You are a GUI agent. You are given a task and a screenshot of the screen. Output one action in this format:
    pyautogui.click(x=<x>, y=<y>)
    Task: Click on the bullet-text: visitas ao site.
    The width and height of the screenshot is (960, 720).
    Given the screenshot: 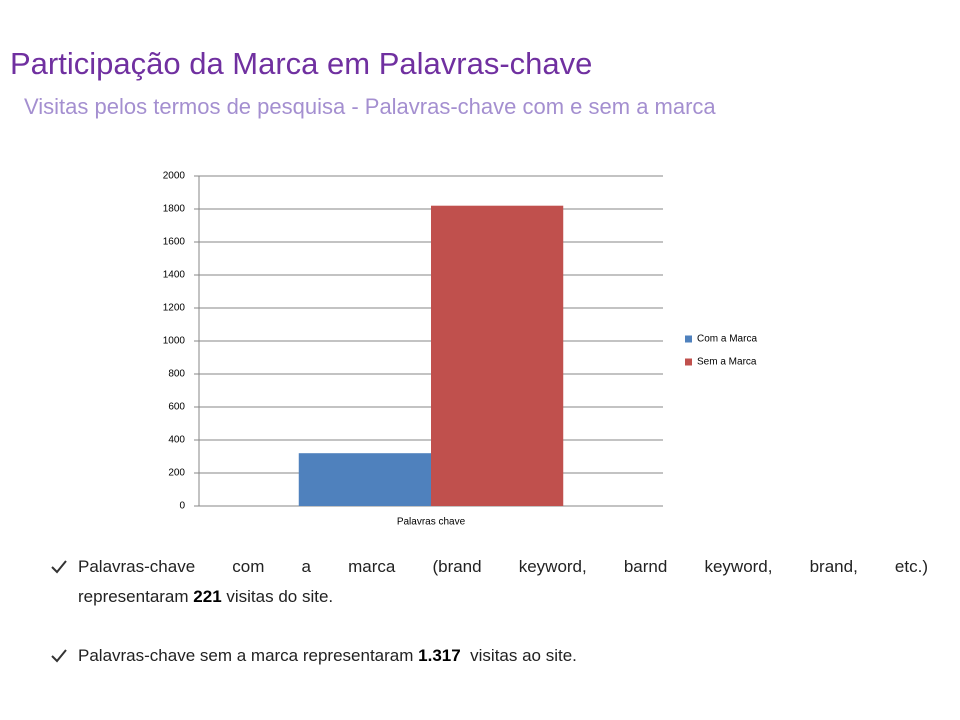 What is the action you would take?
    pyautogui.click(x=518, y=655)
    